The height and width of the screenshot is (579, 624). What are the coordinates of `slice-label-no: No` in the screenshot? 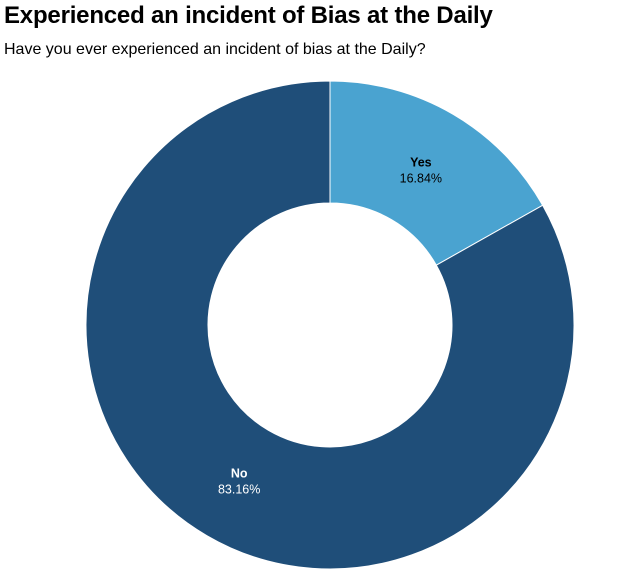 It's located at (239, 473).